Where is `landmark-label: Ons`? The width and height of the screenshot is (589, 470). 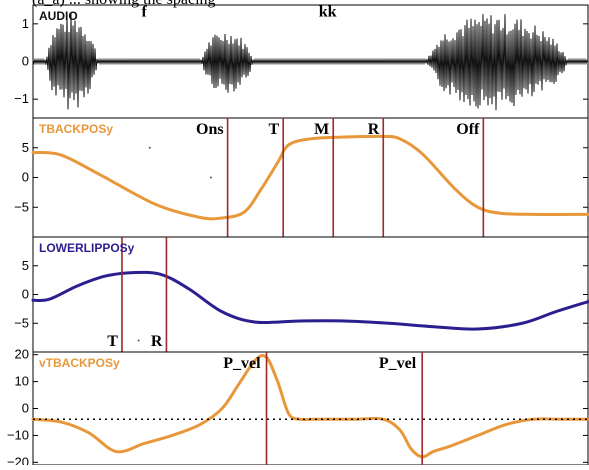 landmark-label: Ons is located at coordinates (210, 129).